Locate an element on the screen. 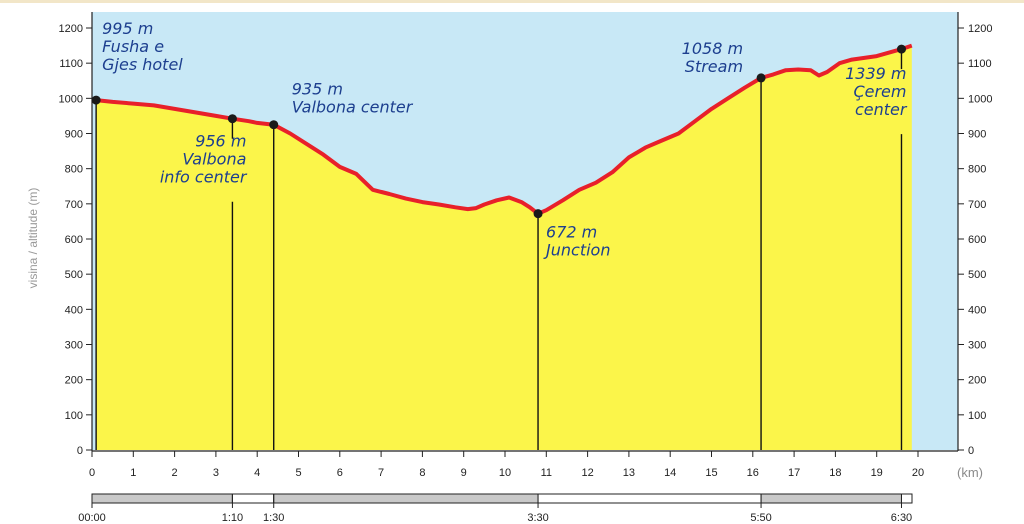 This screenshot has width=1024, height=524. x-tick-label: 20 is located at coordinates (918, 473).